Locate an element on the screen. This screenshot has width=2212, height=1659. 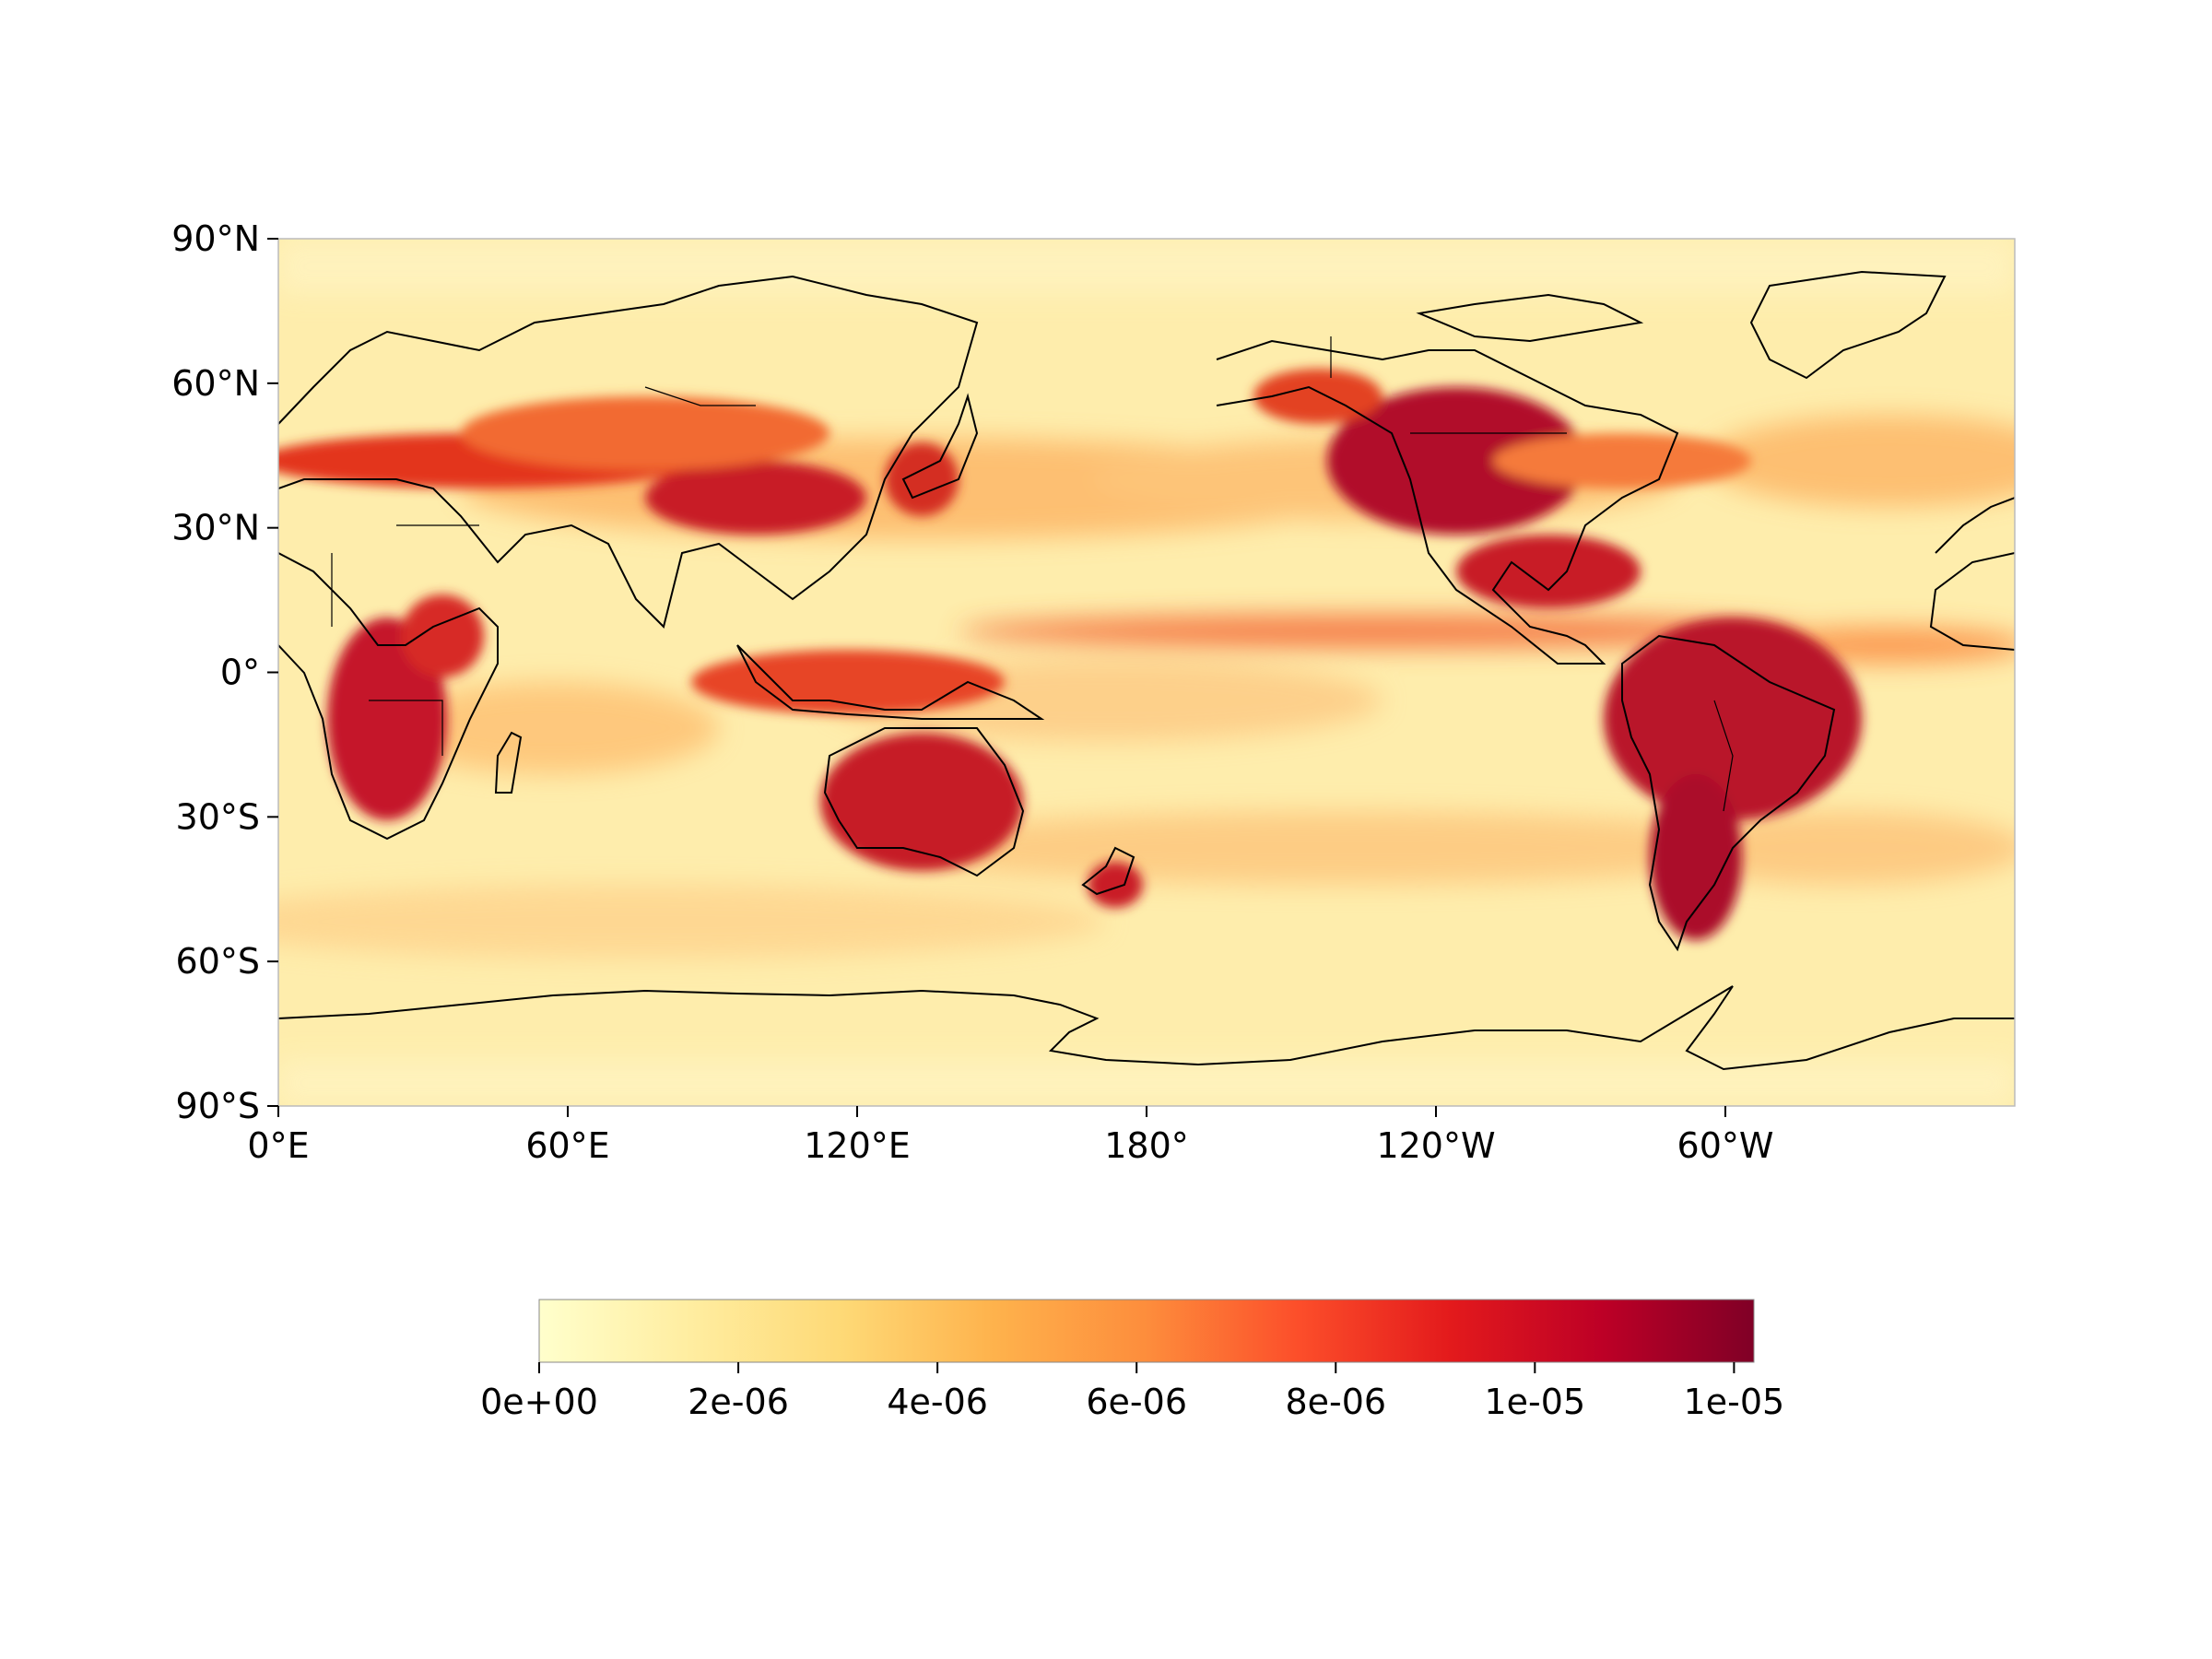
lat-tick-label: 90°N is located at coordinates (215, 238).